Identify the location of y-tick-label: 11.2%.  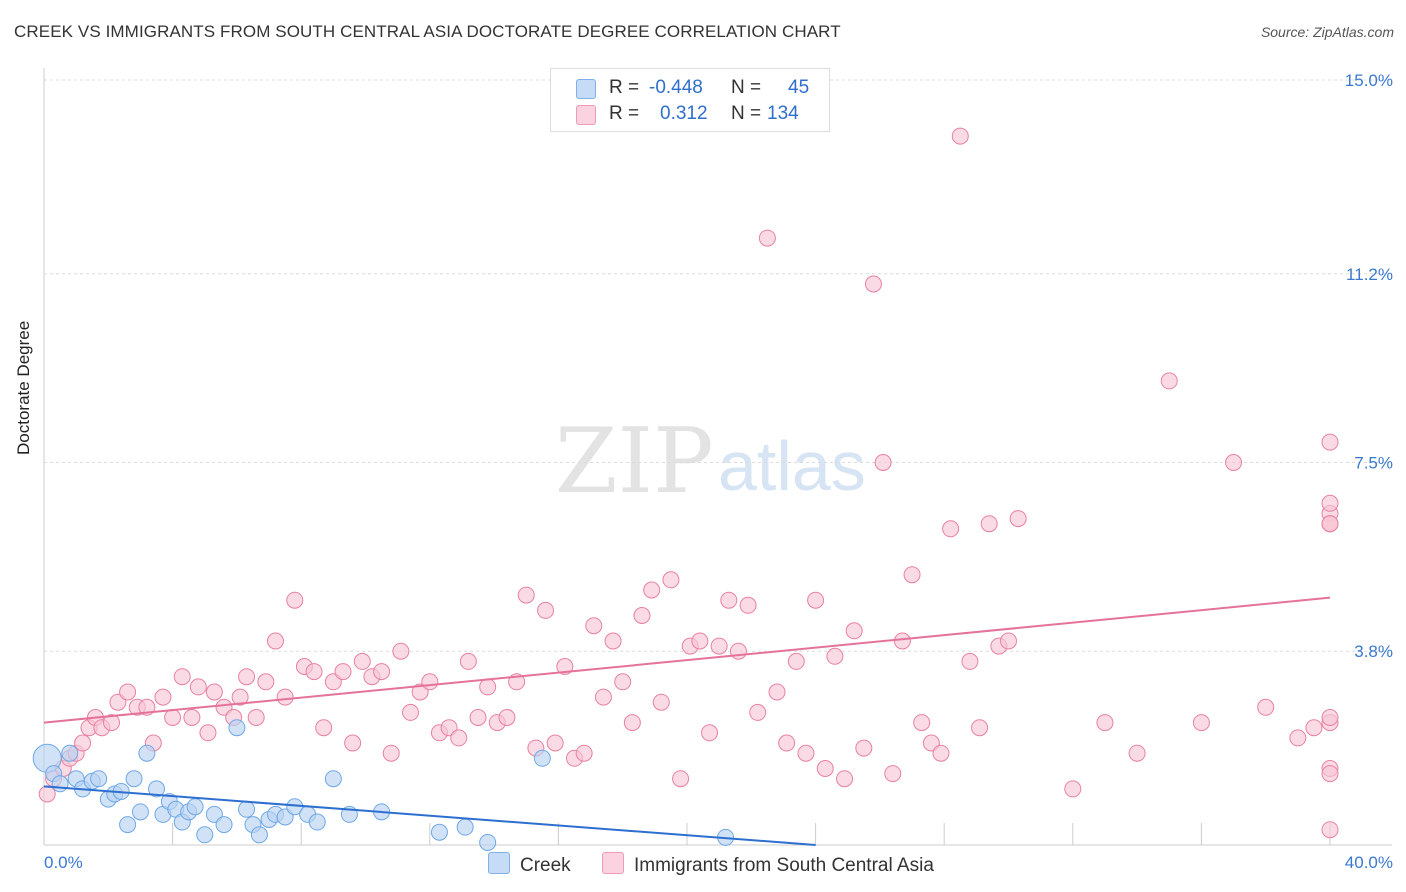
(1369, 274).